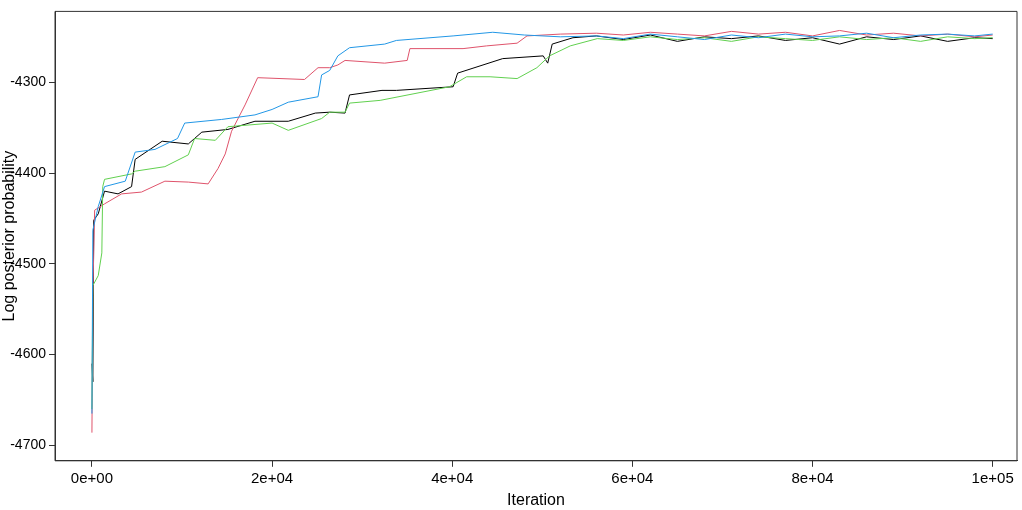 The image size is (1022, 510). I want to click on y-tick-label: -4700, so click(28, 444).